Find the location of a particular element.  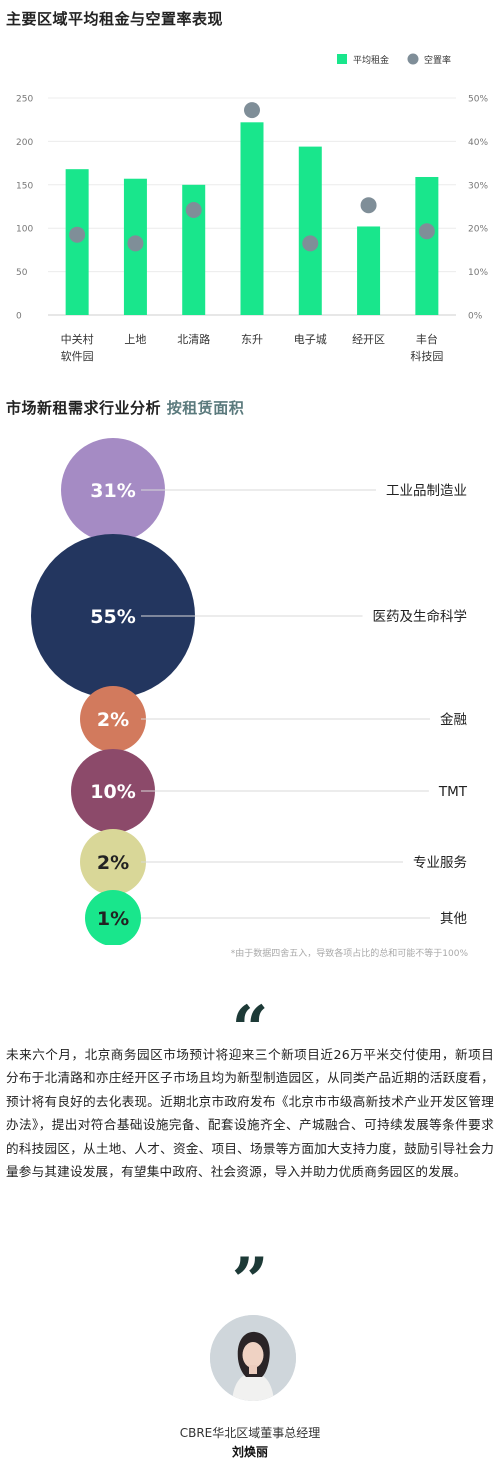

y-right-tick-label: 40% is located at coordinates (478, 143).